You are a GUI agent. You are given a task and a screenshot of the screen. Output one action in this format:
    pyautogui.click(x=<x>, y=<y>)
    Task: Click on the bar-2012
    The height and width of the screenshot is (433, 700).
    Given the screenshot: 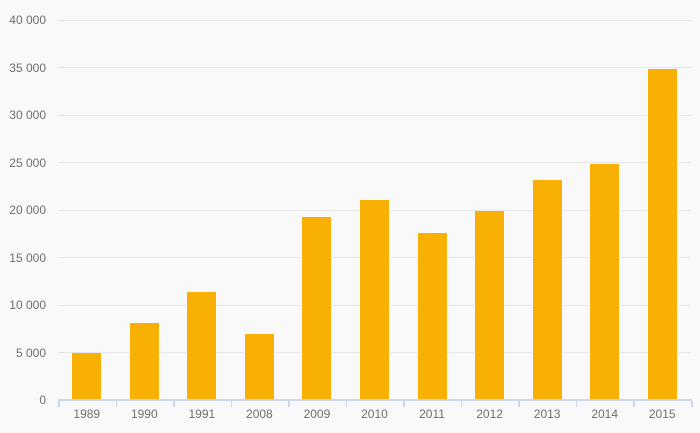 What is the action you would take?
    pyautogui.click(x=490, y=305)
    